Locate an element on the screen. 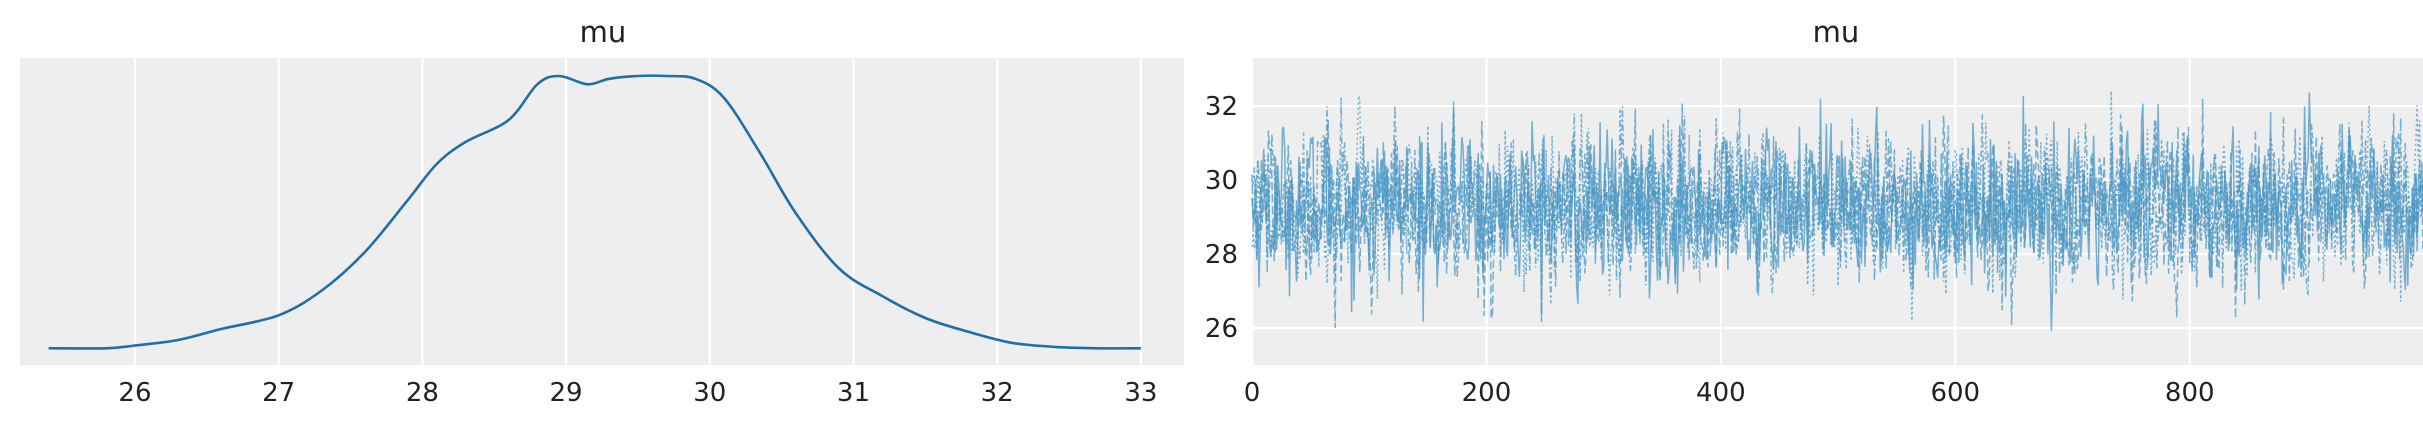 This screenshot has height=423, width=2423. trace-y-tick-label: 30 is located at coordinates (1221, 181).